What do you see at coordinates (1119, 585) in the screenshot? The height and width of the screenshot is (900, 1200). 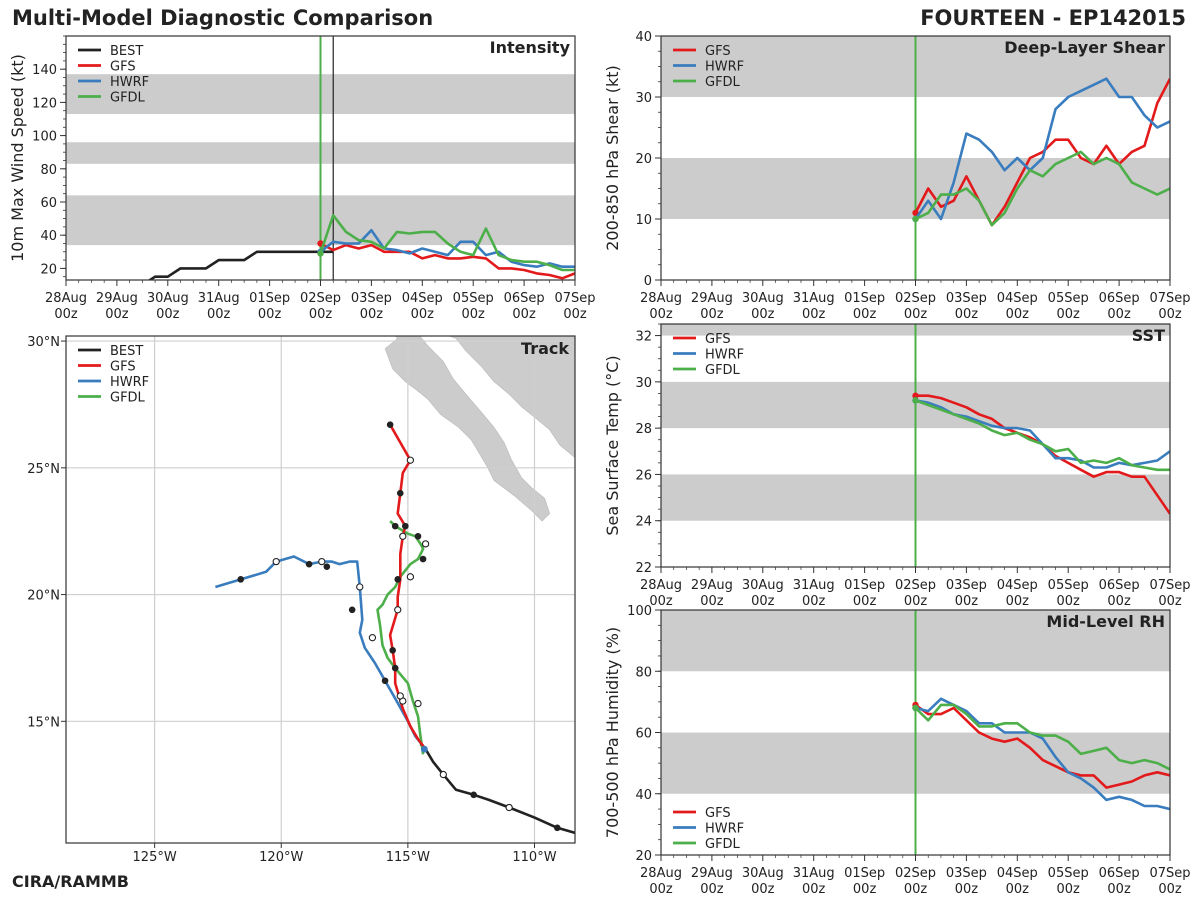 I see `sst-xtick-label: 06Sep` at bounding box center [1119, 585].